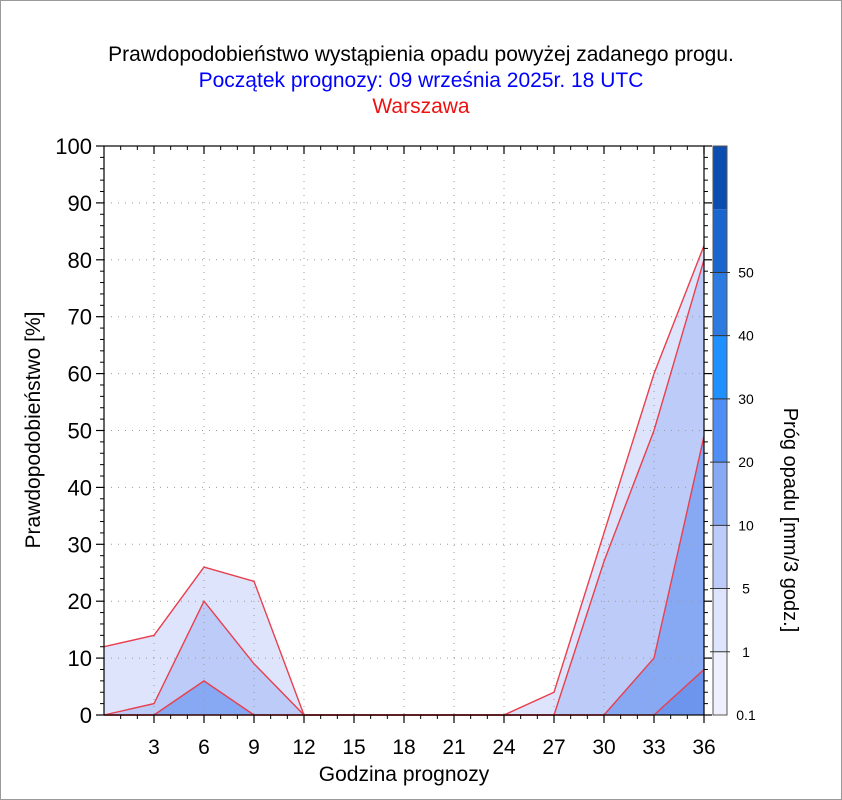  Describe the element at coordinates (453, 747) in the screenshot. I see `x-tick-label: 21` at that location.